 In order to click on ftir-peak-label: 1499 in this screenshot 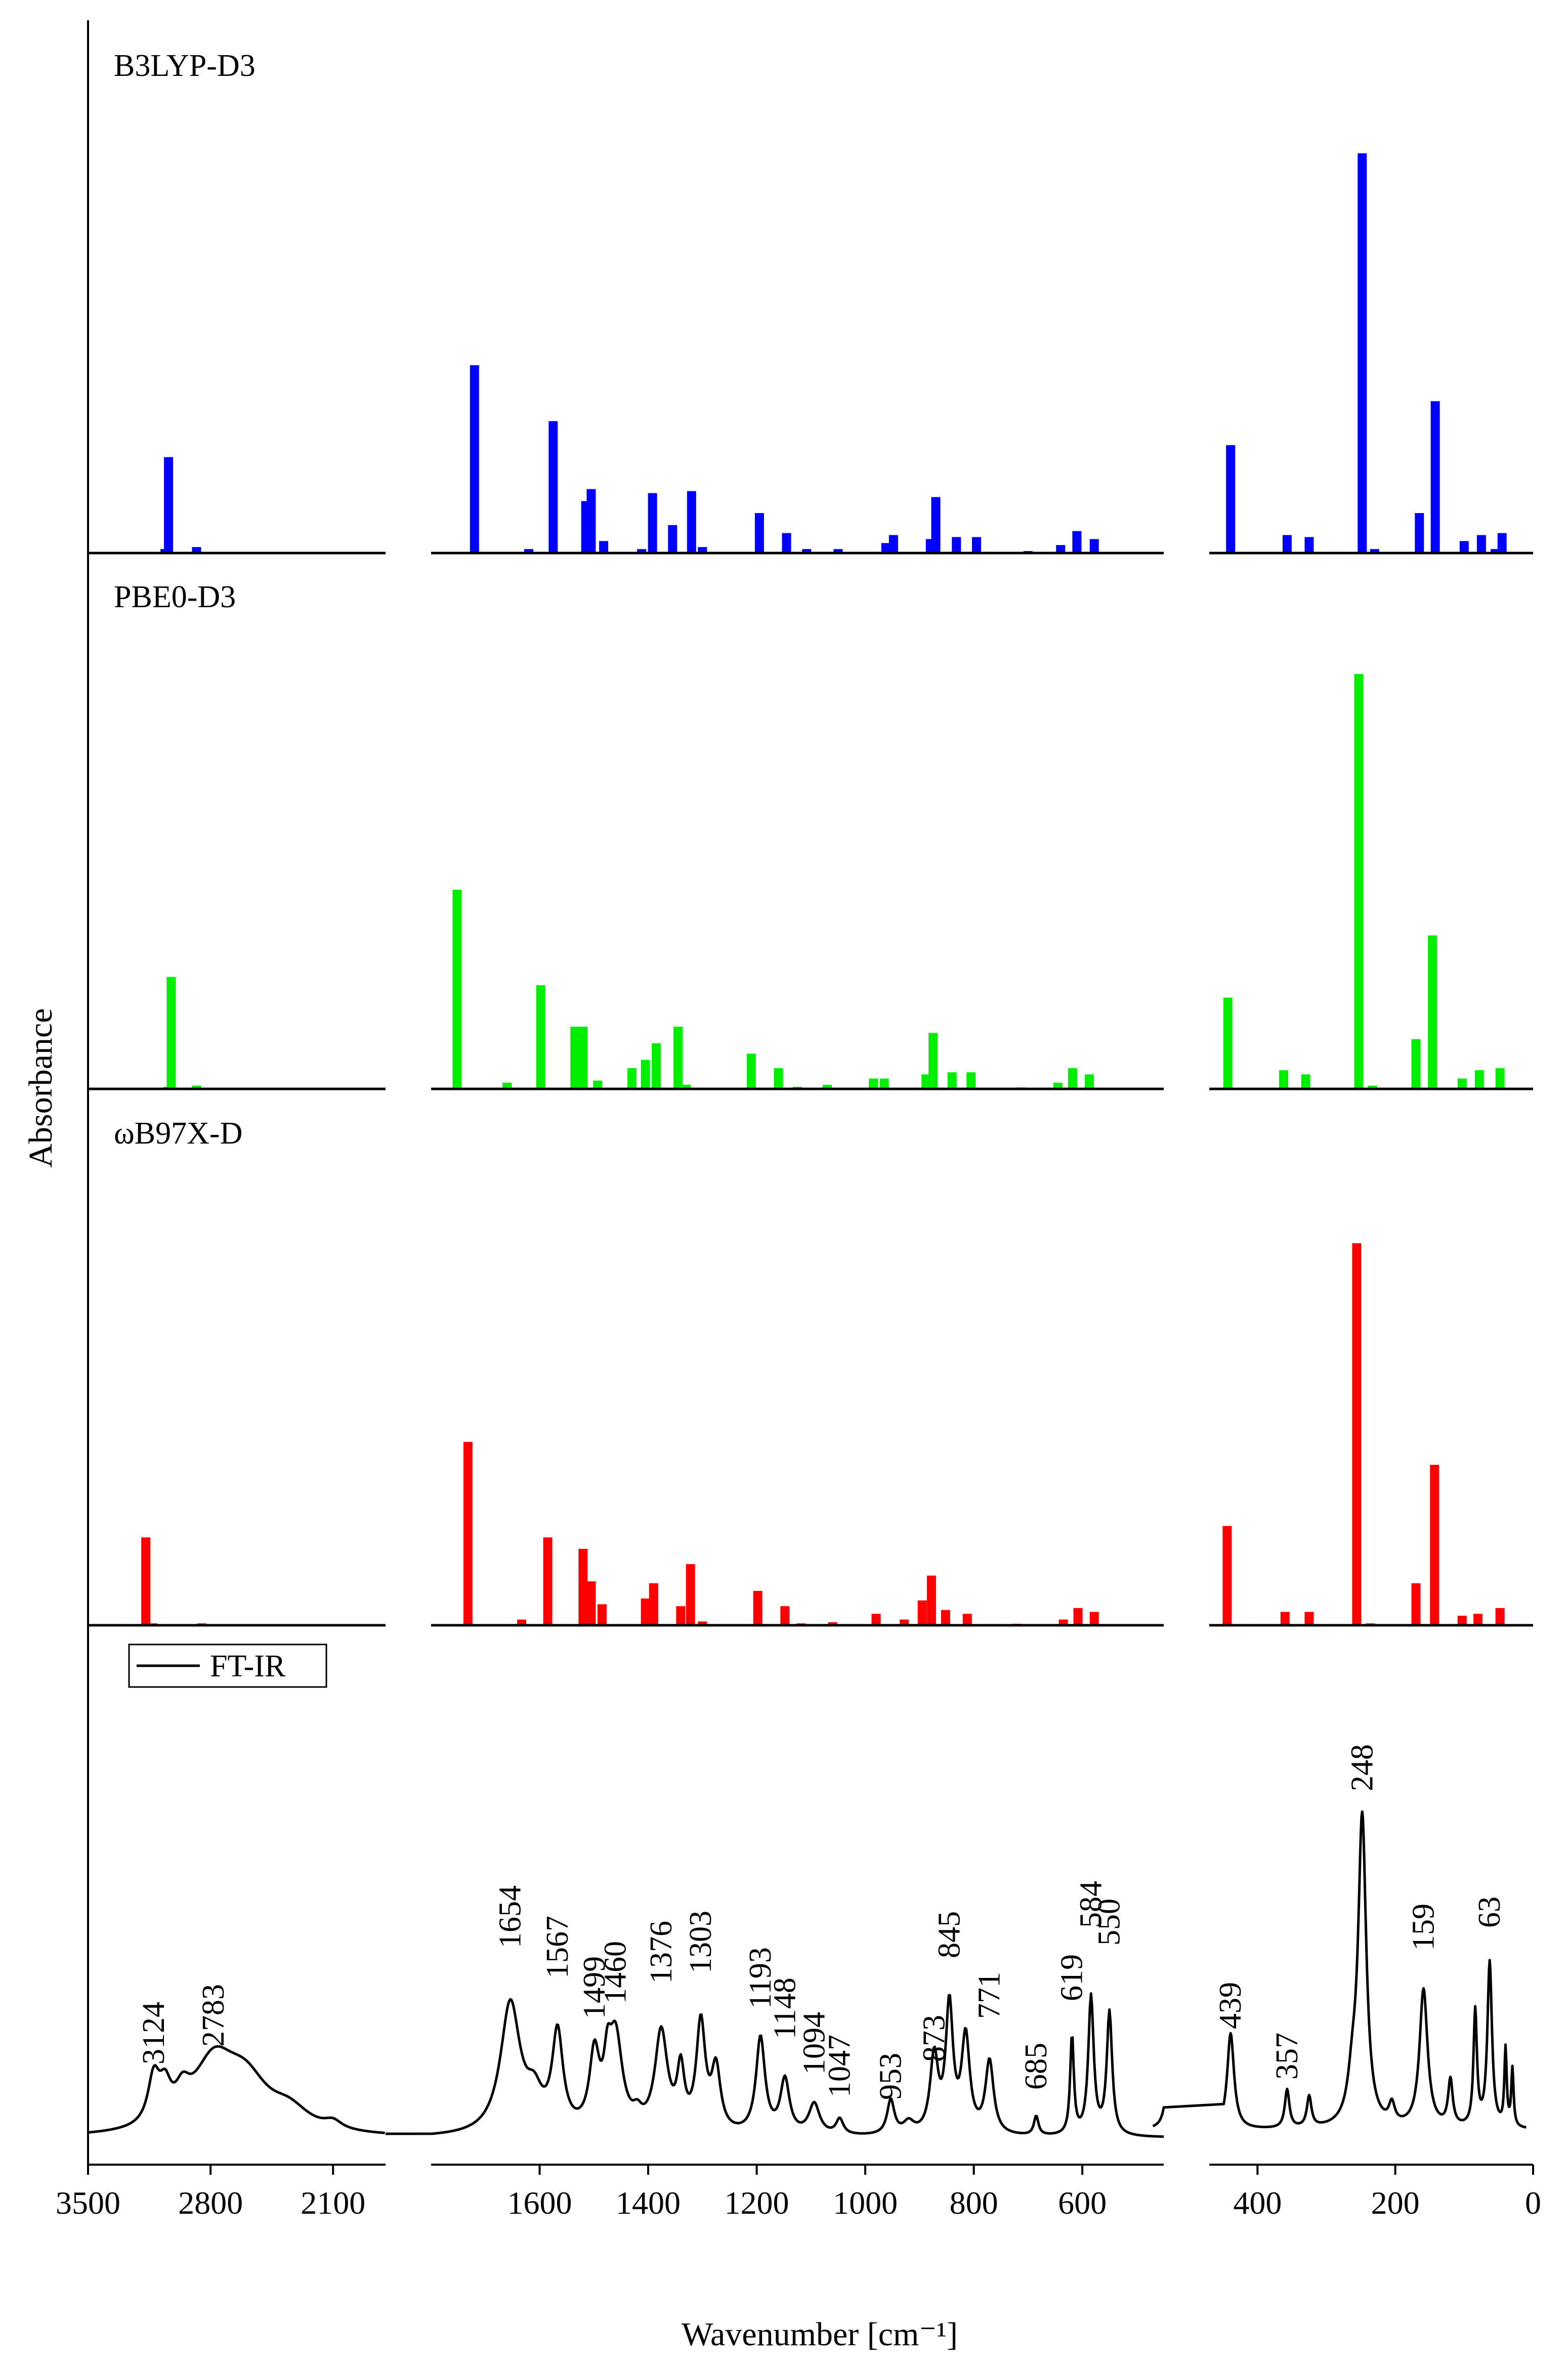, I will do `click(594, 1988)`.